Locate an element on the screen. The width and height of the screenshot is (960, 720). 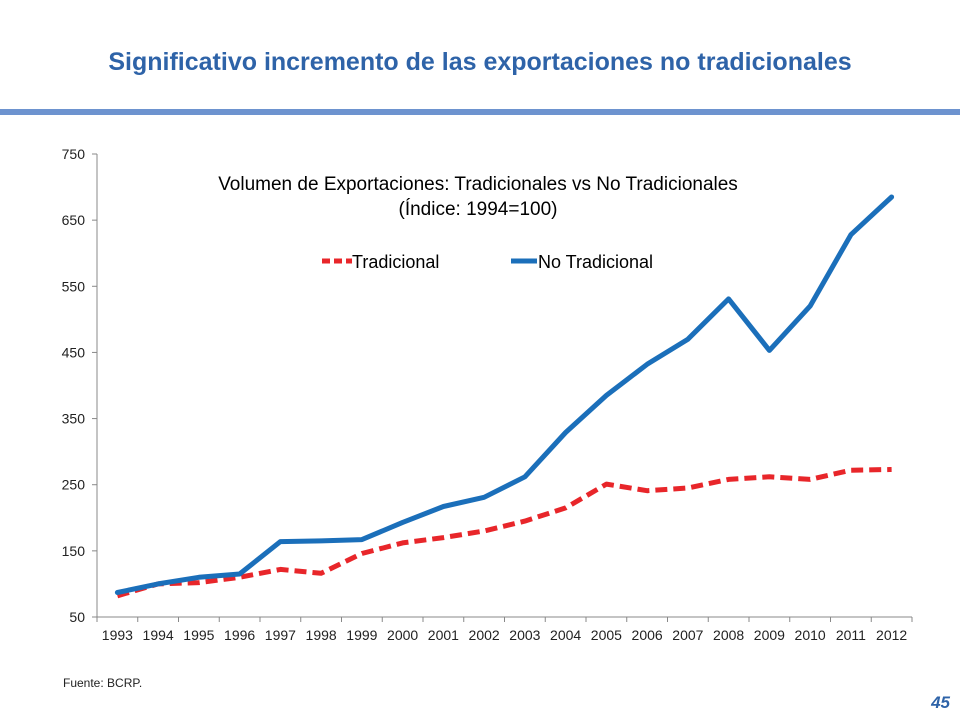
x-tick-label: 2003 is located at coordinates (524, 635).